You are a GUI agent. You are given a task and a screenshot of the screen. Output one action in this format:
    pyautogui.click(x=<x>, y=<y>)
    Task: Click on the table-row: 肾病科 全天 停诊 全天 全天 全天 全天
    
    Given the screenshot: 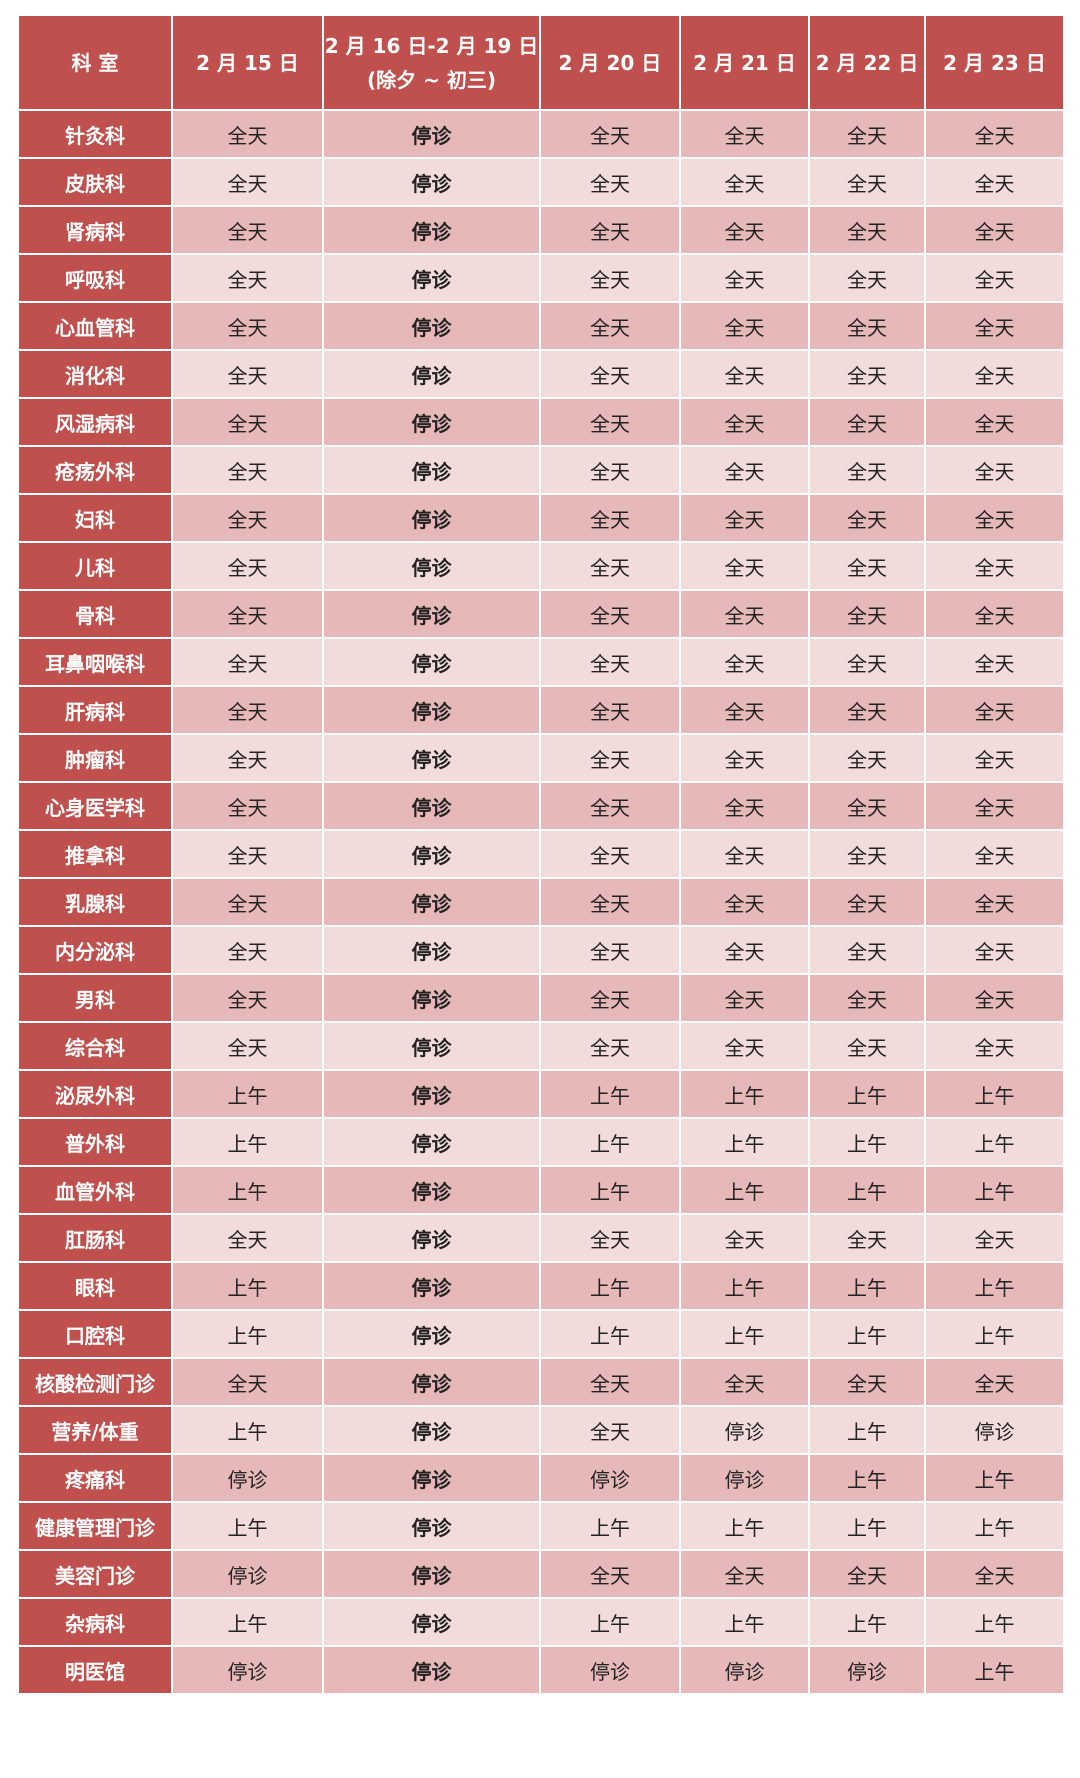 What is the action you would take?
    pyautogui.click(x=541, y=230)
    